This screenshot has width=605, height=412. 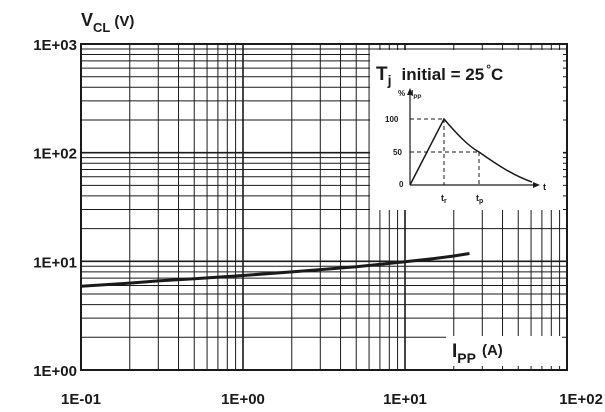 I want to click on x-tick-label: 1E-01, so click(x=81, y=399).